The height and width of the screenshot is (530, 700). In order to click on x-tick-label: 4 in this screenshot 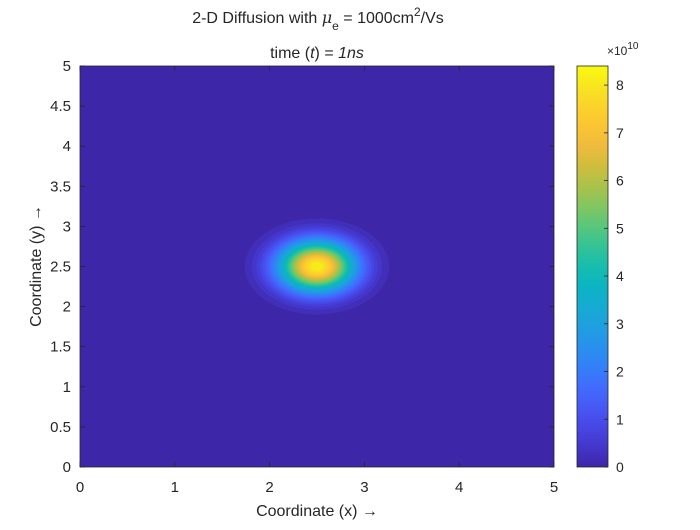, I will do `click(459, 487)`.